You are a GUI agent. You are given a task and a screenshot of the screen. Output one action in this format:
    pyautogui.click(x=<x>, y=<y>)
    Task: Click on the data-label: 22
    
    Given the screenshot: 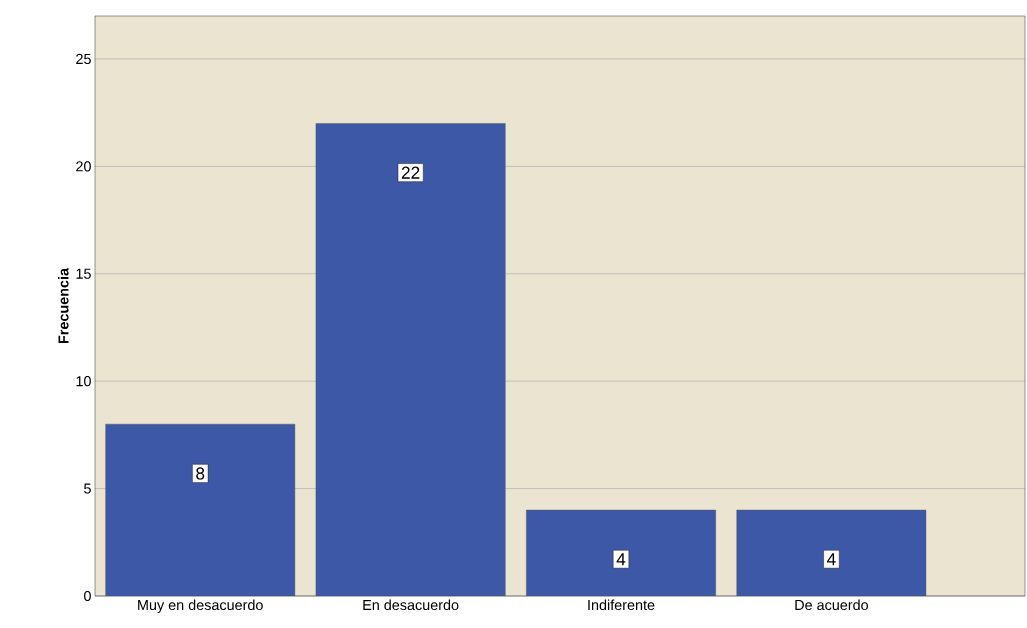 What is the action you would take?
    pyautogui.click(x=410, y=172)
    